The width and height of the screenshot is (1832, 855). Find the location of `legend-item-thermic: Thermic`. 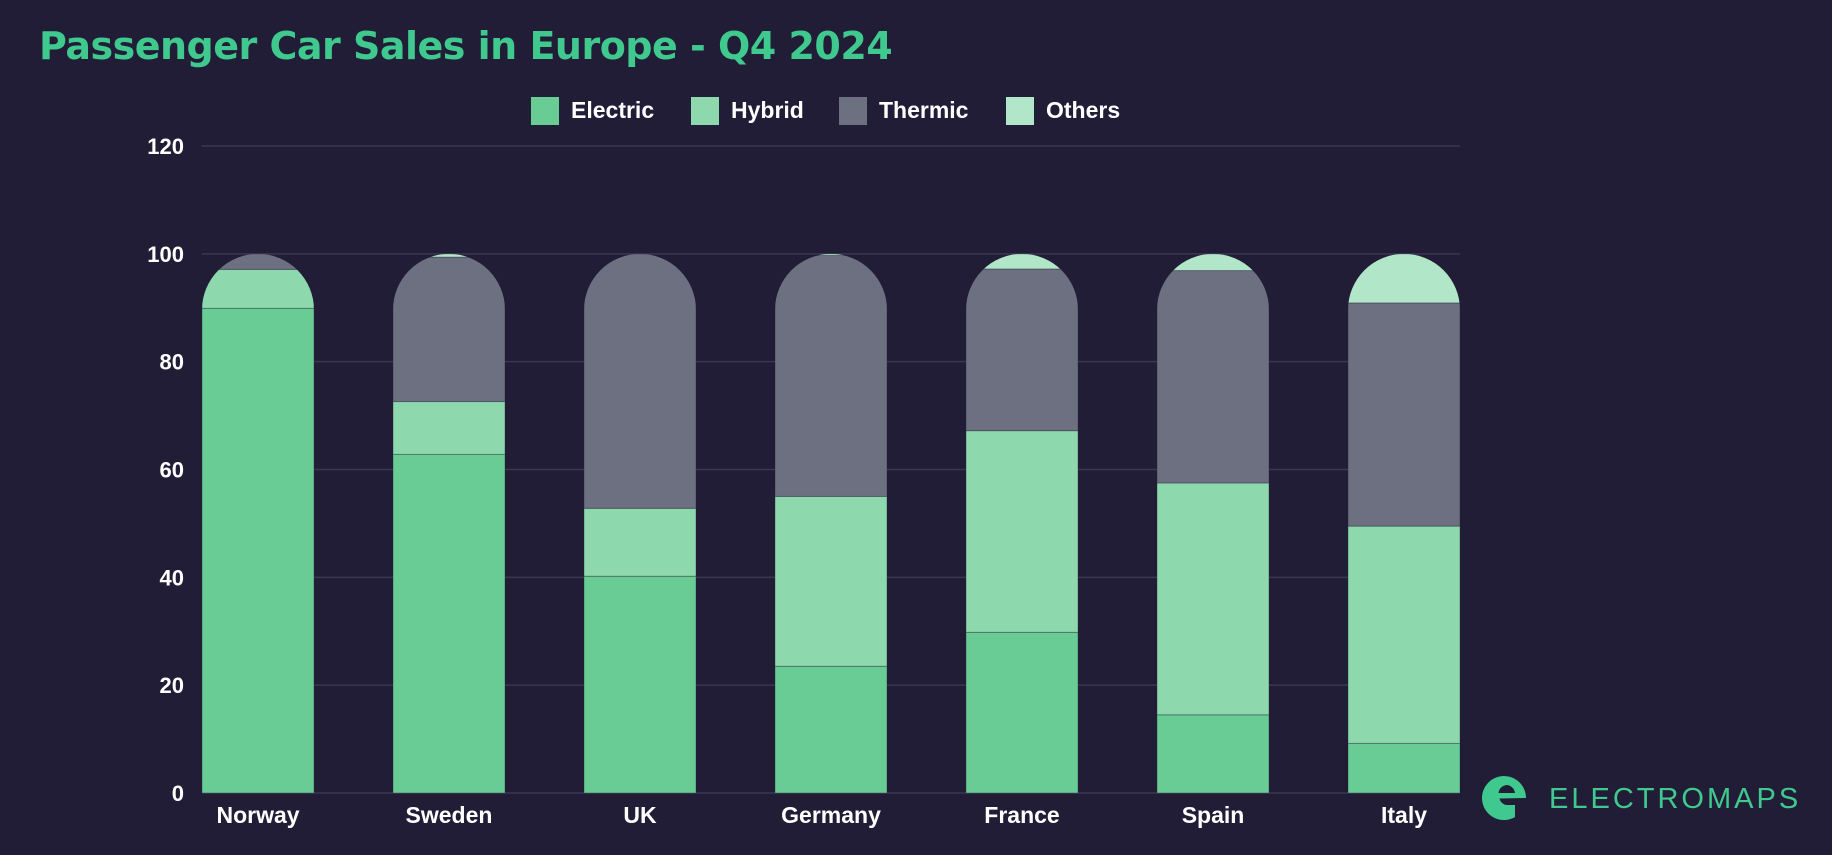

legend-item-thermic: Thermic is located at coordinates (904, 111).